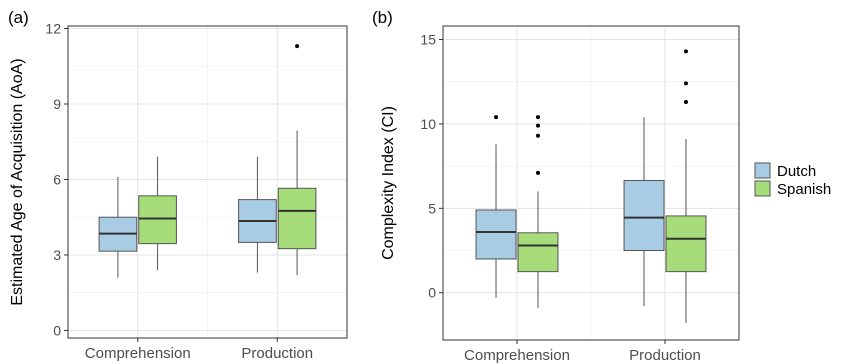 The width and height of the screenshot is (861, 364). What do you see at coordinates (762, 188) in the screenshot?
I see `legend-swatch-spanish` at bounding box center [762, 188].